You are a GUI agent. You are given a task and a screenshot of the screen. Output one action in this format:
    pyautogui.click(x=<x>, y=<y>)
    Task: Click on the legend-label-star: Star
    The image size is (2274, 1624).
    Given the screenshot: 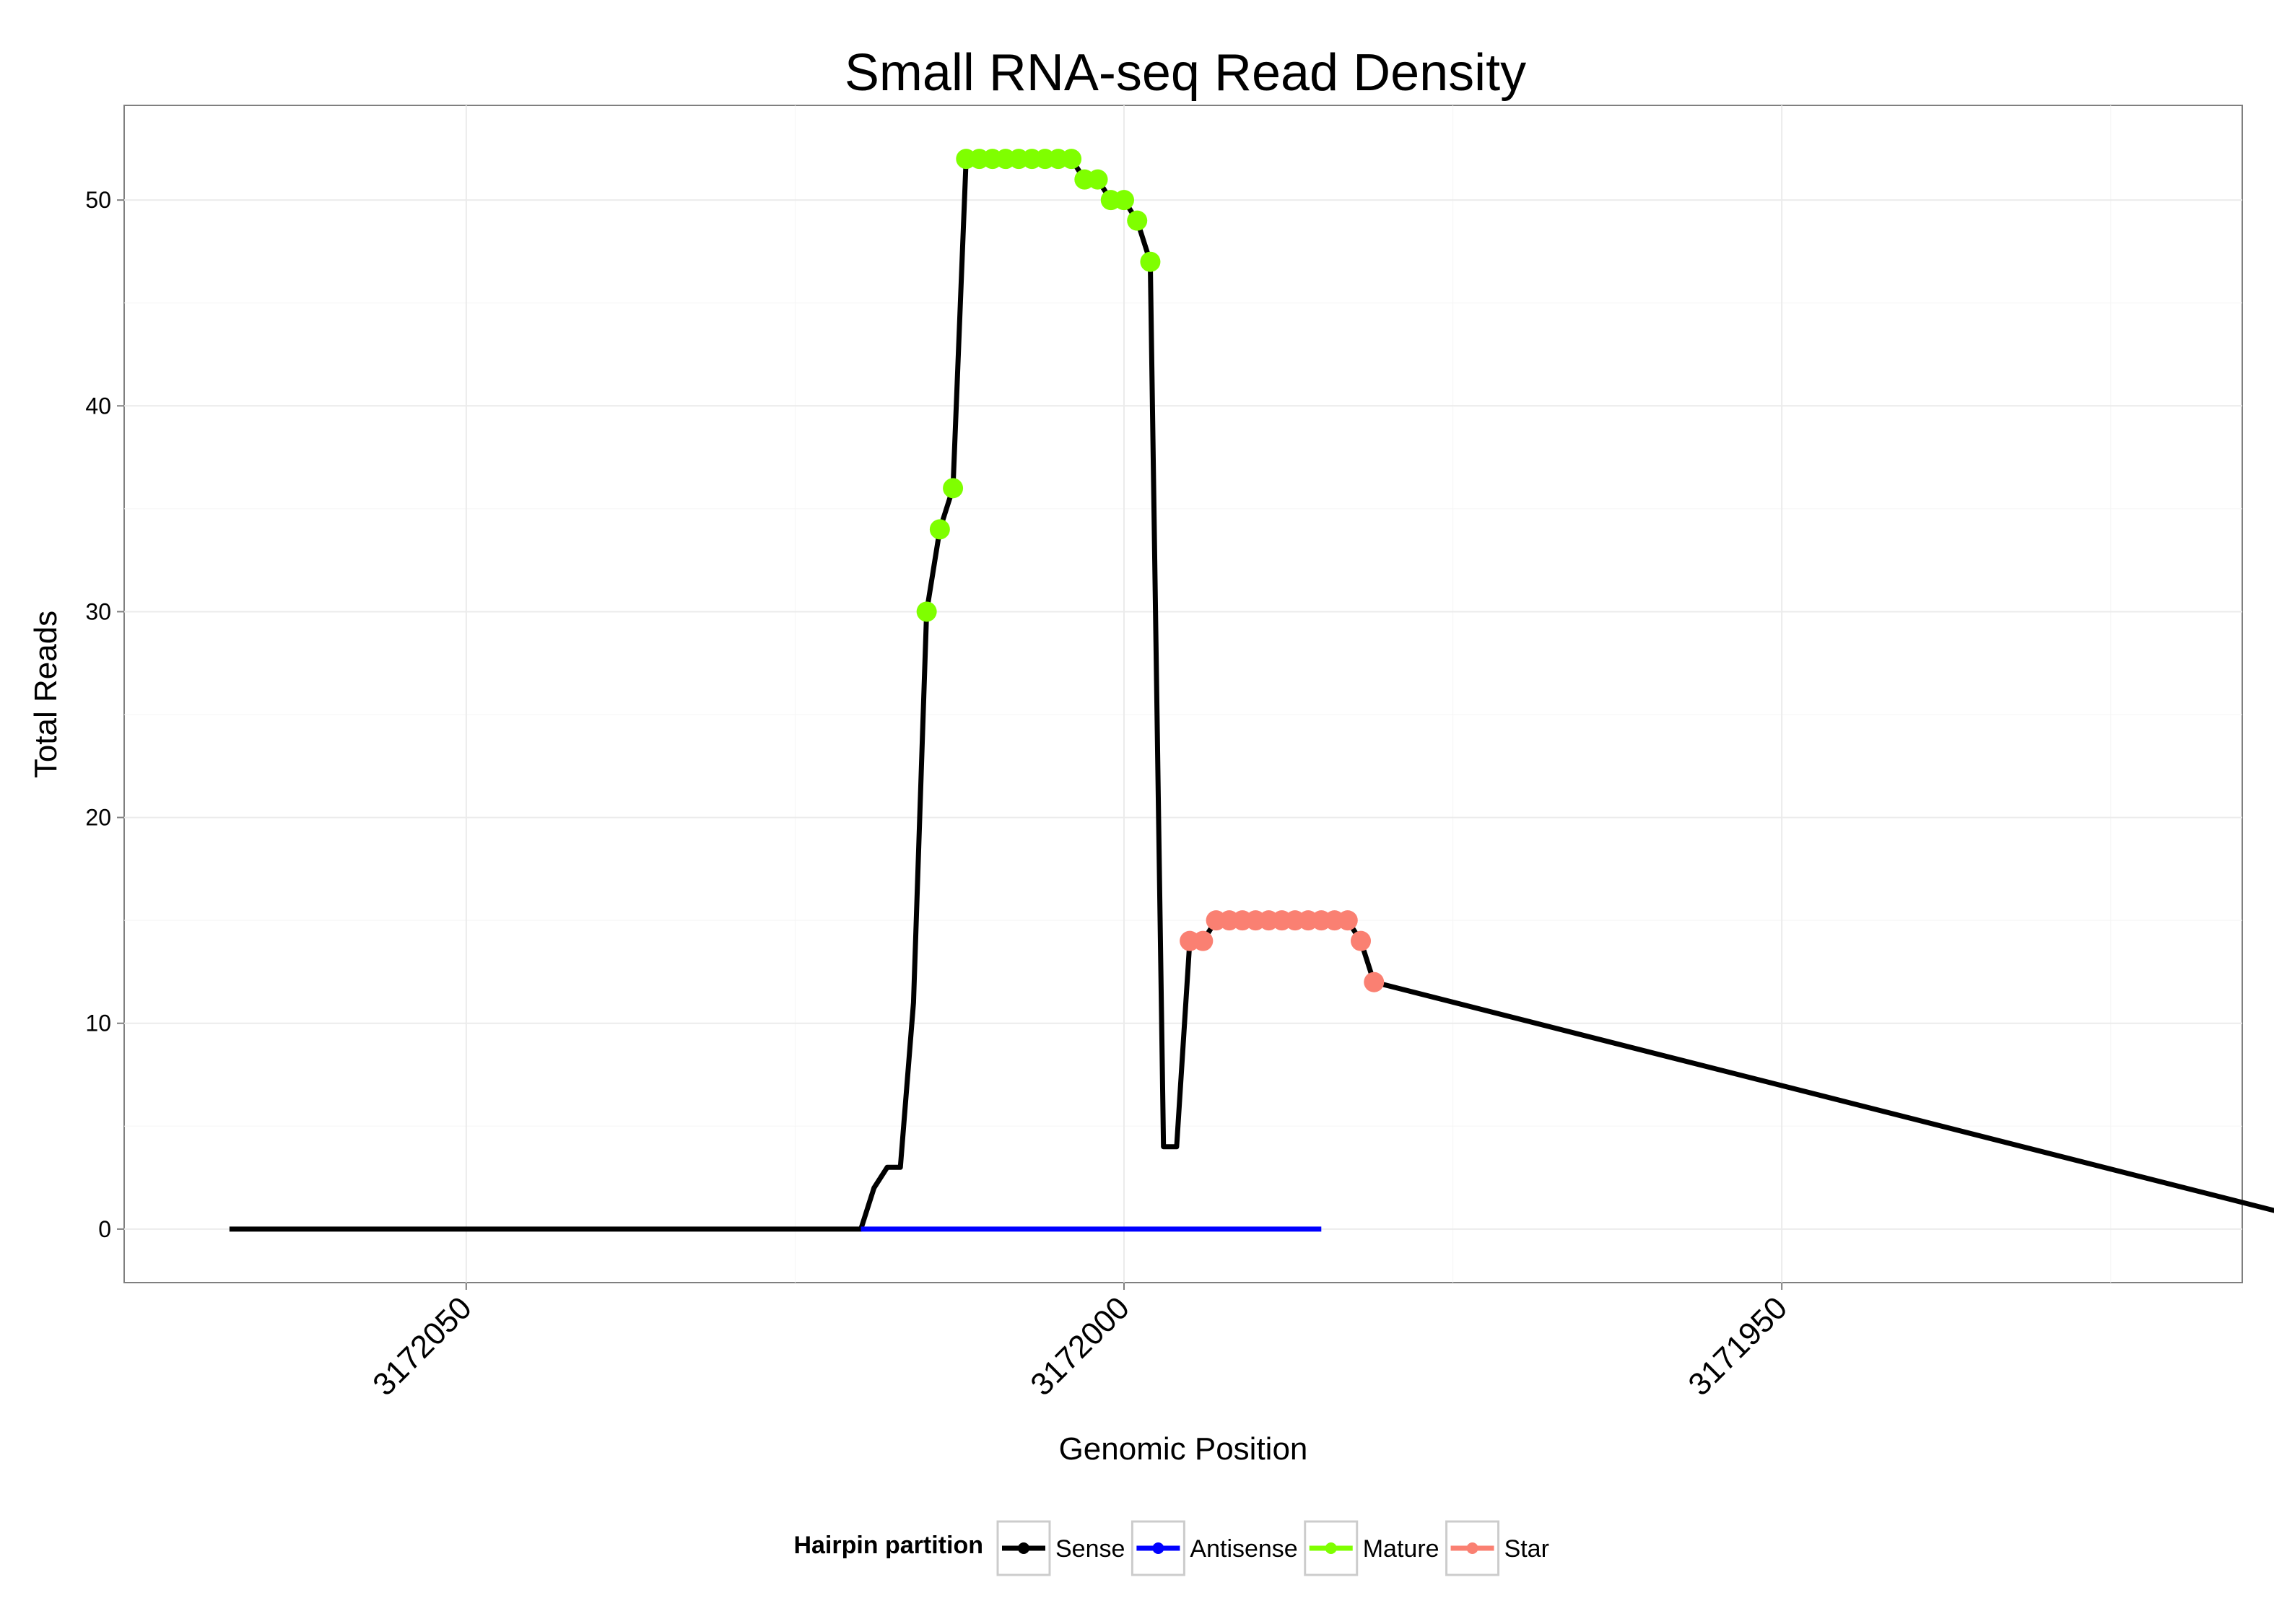 What is the action you would take?
    pyautogui.click(x=1526, y=1549)
    